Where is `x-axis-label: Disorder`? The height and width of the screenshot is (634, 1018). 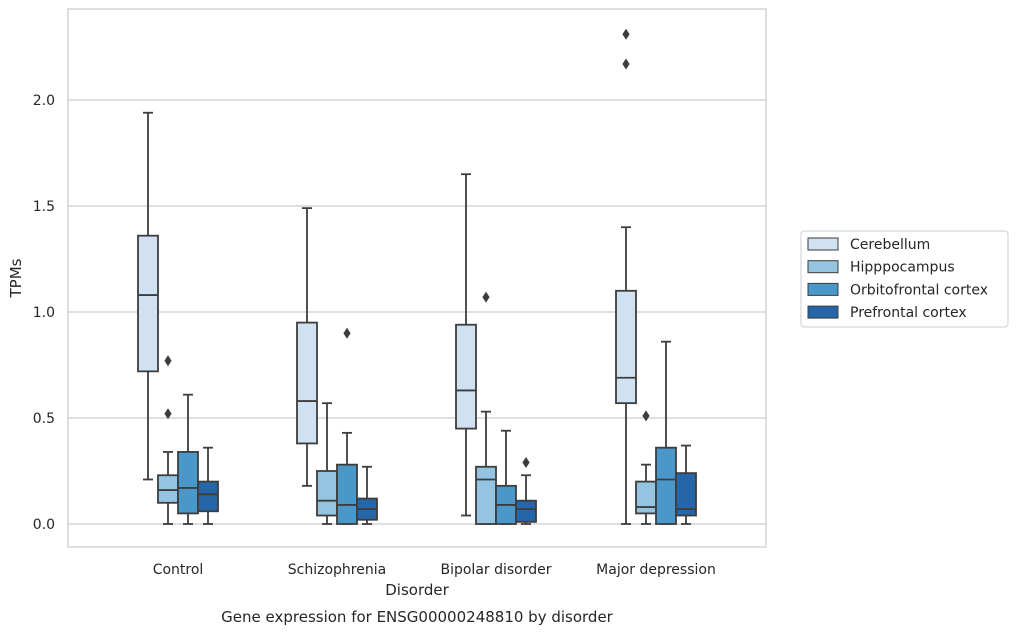 x-axis-label: Disorder is located at coordinates (417, 590).